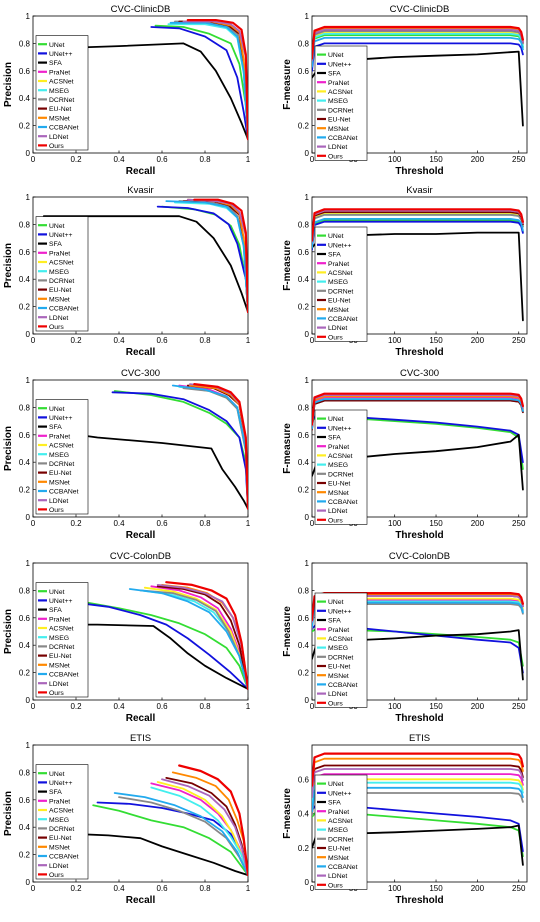 This screenshot has width=540, height=922. Describe the element at coordinates (204, 827) in the screenshot. I see `series-line-ldnet` at that location.